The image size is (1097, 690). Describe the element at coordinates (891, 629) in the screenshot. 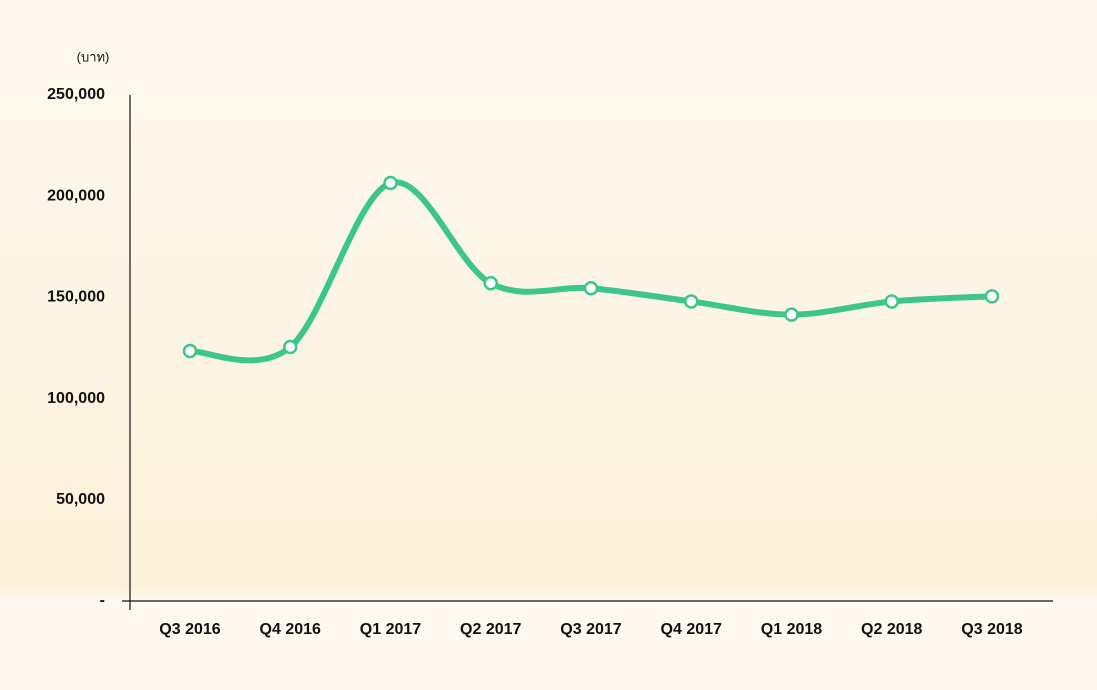

I see `x-tick-label: Q2 2018` at that location.